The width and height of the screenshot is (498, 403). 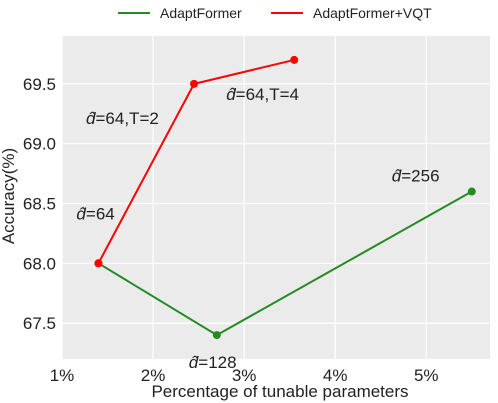 I want to click on y-tick-label: 68.0, so click(x=39, y=263).